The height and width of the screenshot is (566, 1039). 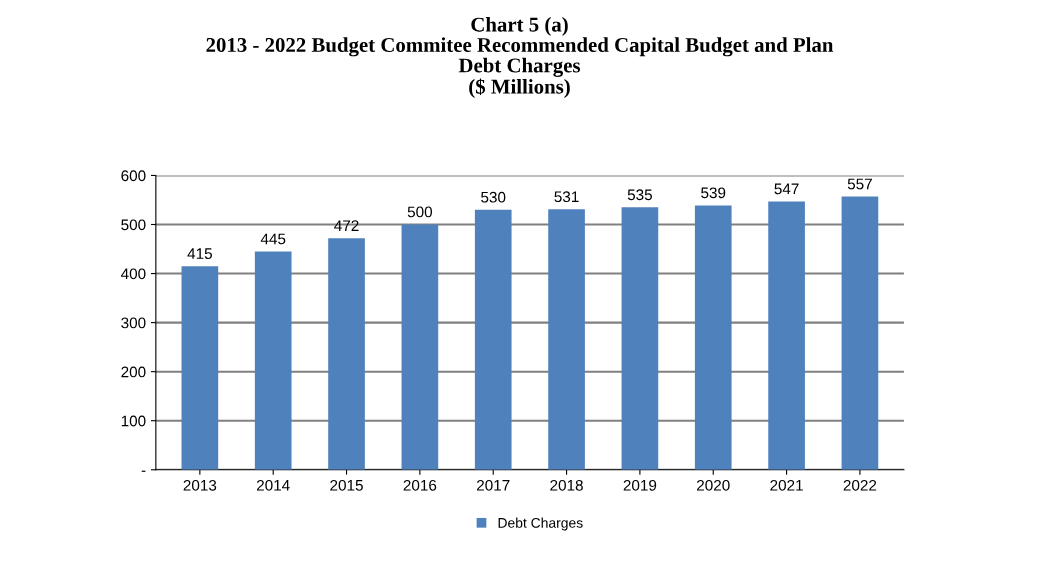 I want to click on legend-label: Debt Charges, so click(x=540, y=524).